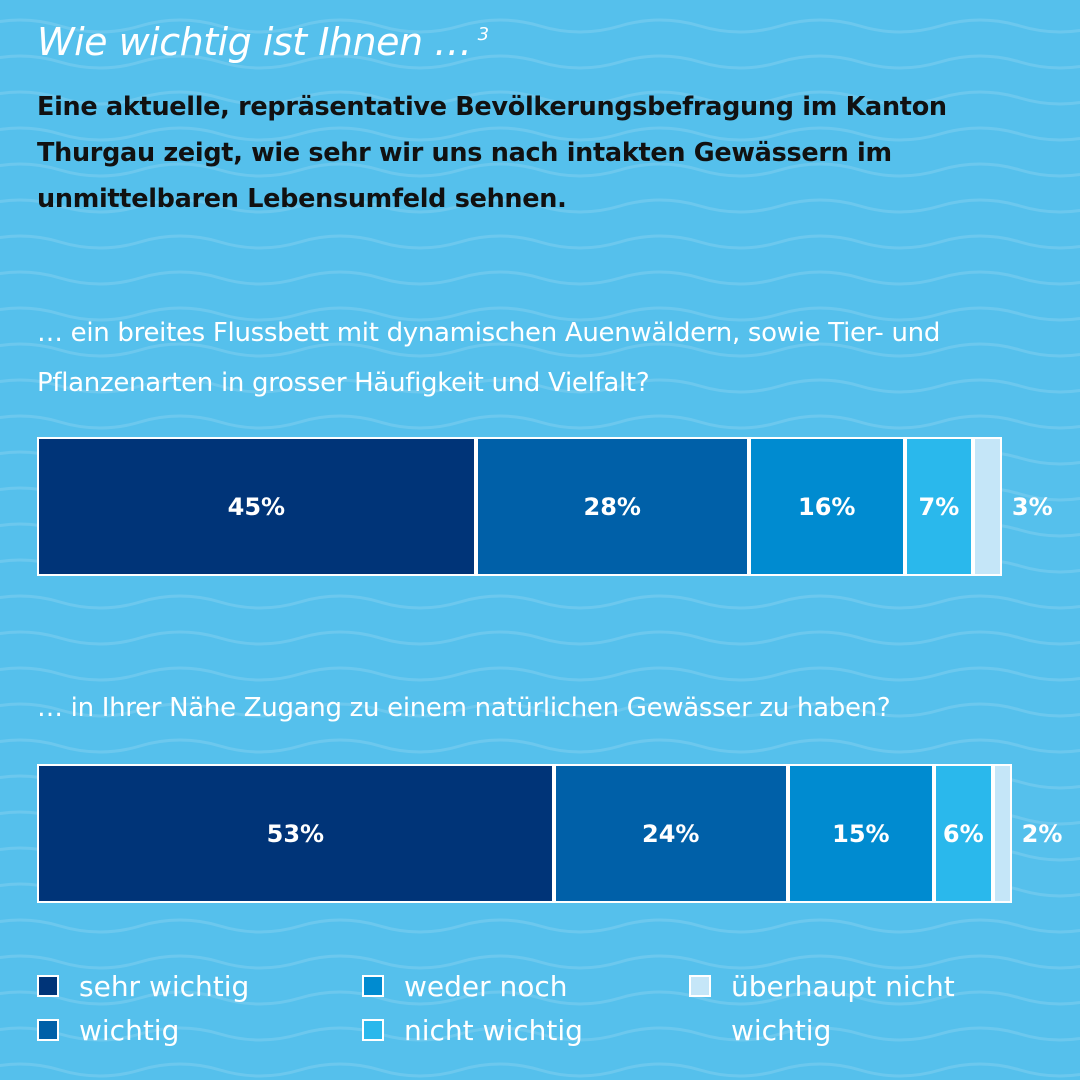 Image resolution: width=1080 pixels, height=1080 pixels. I want to click on legend-label: wichtig, so click(129, 1030).